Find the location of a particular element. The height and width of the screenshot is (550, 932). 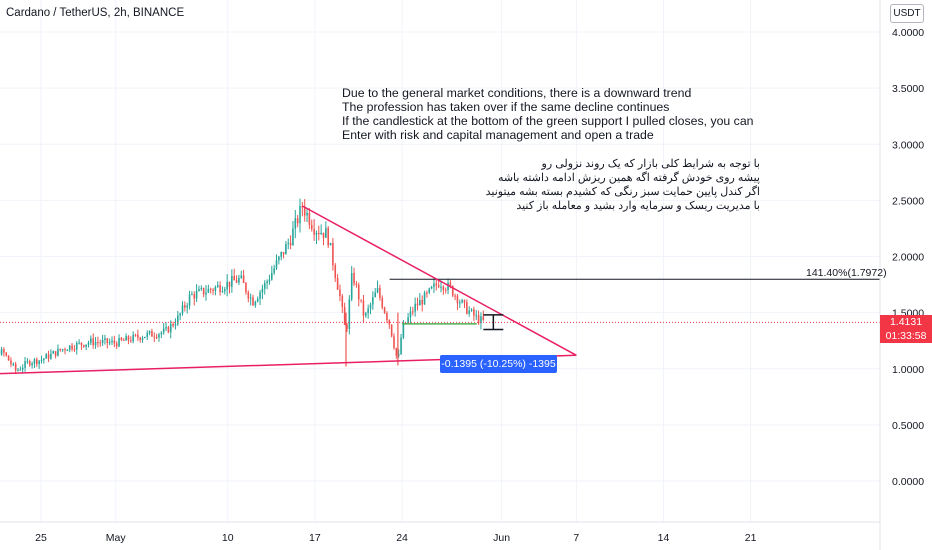

currency-badge: USDT is located at coordinates (907, 13).